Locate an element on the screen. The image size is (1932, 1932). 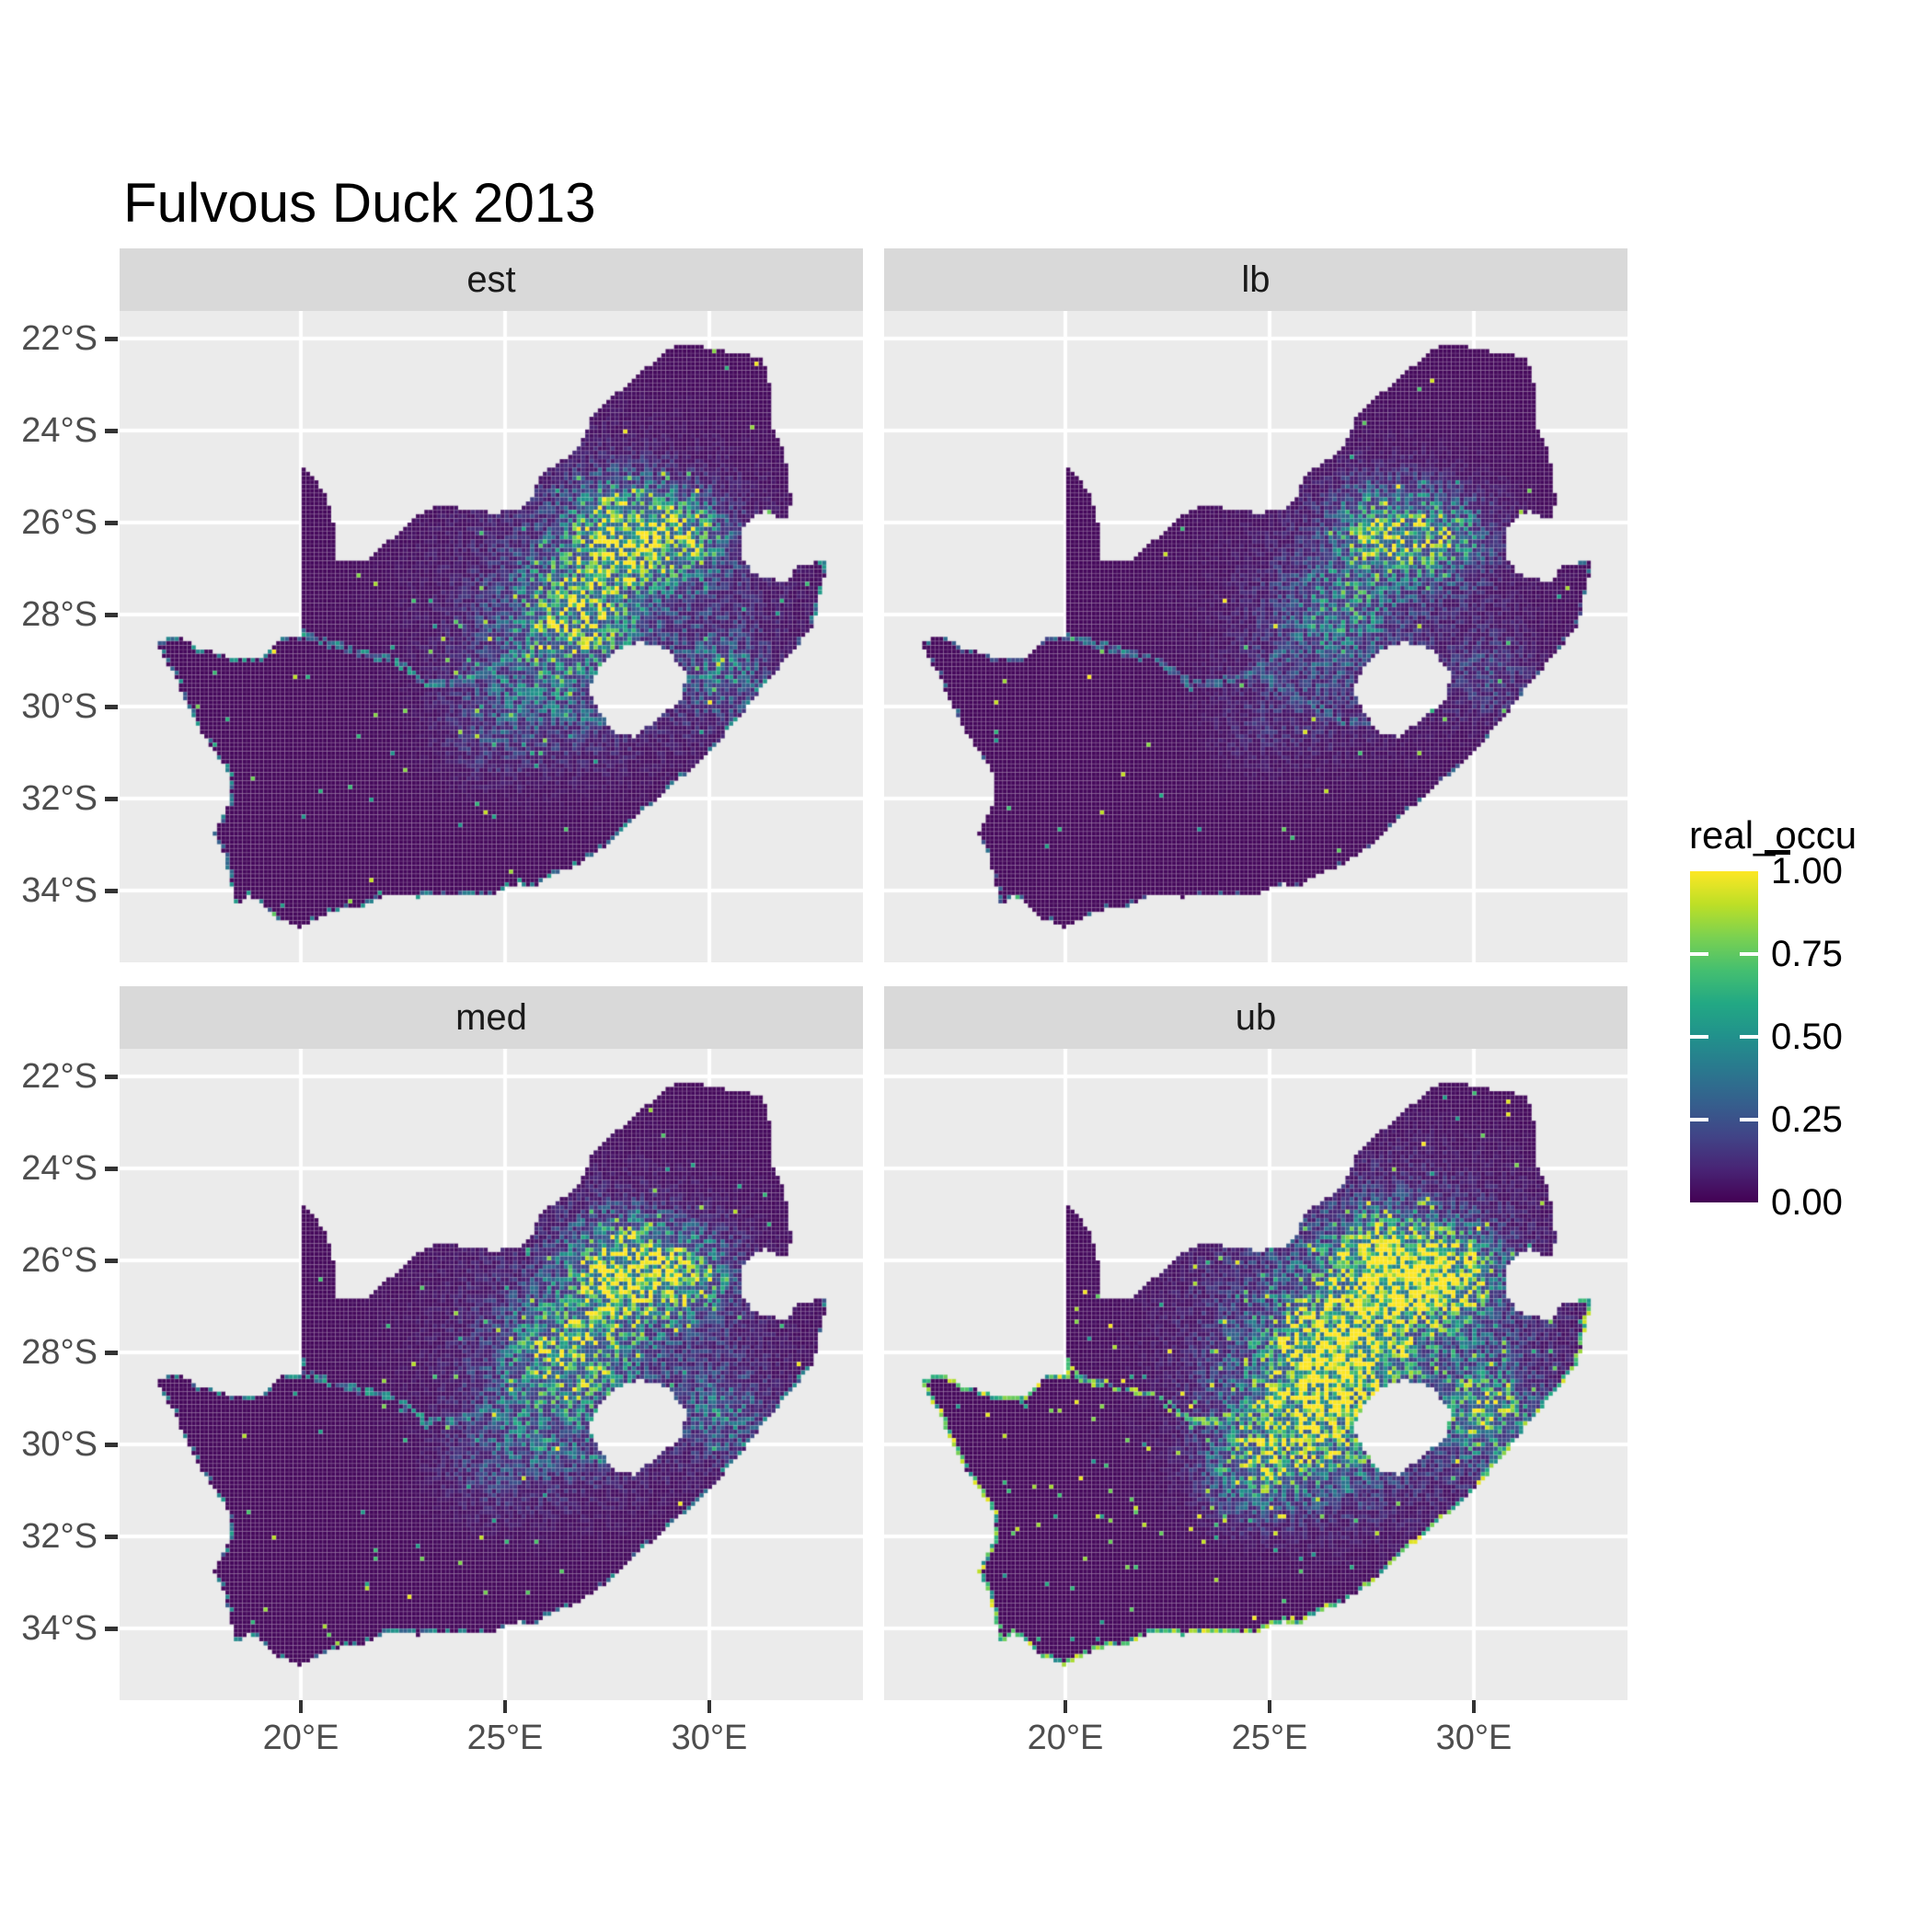
facet-strip-est: est is located at coordinates (492, 279).